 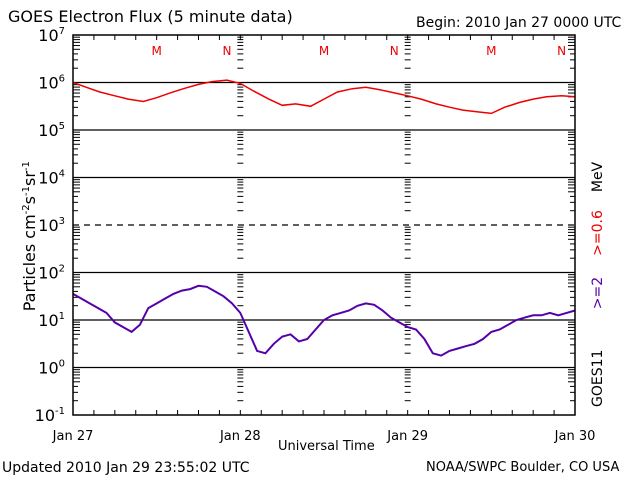 What do you see at coordinates (51, 178) in the screenshot?
I see `y-tick-label: 104` at bounding box center [51, 178].